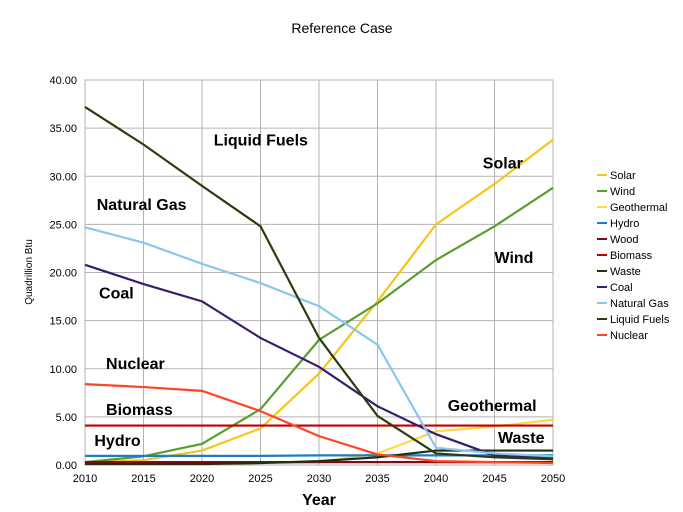  Describe the element at coordinates (624, 224) in the screenshot. I see `legend-label: Hydro` at that location.